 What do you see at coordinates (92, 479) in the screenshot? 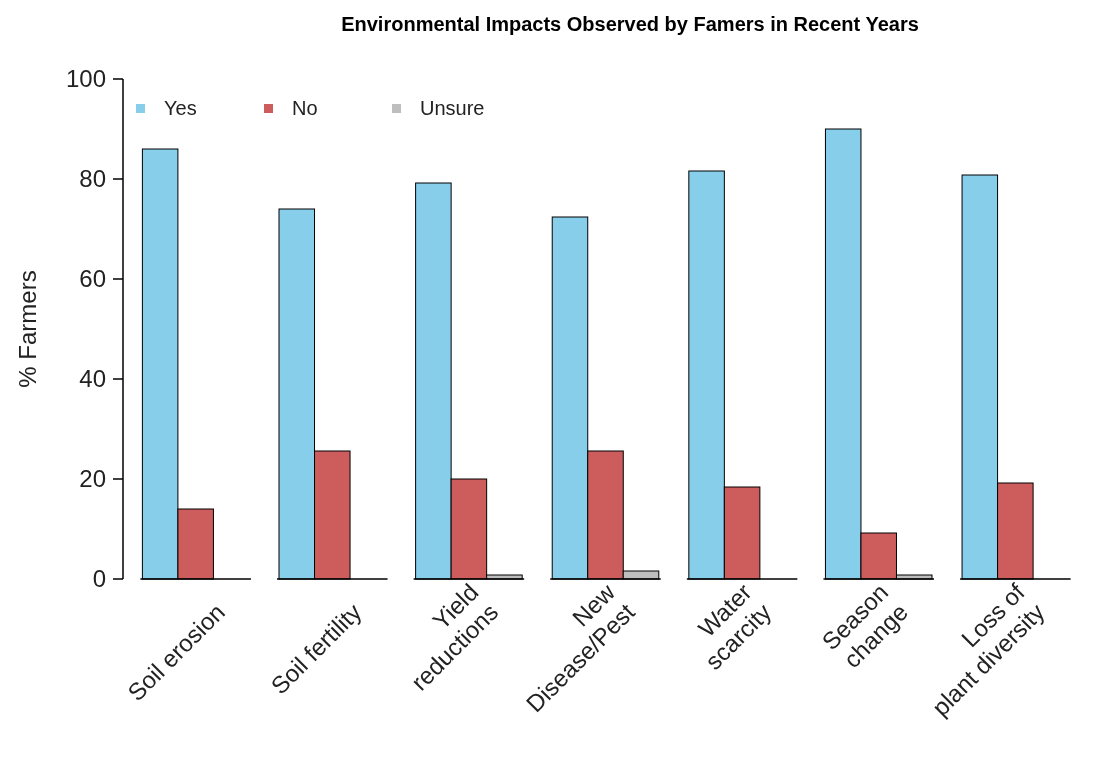
I see `y-tick-label: 20` at bounding box center [92, 479].